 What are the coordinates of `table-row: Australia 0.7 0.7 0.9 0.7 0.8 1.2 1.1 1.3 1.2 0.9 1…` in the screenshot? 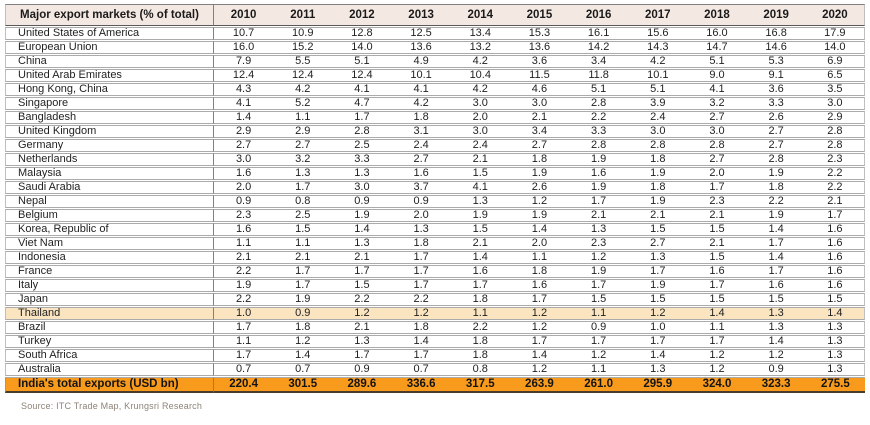 It's located at (435, 369).